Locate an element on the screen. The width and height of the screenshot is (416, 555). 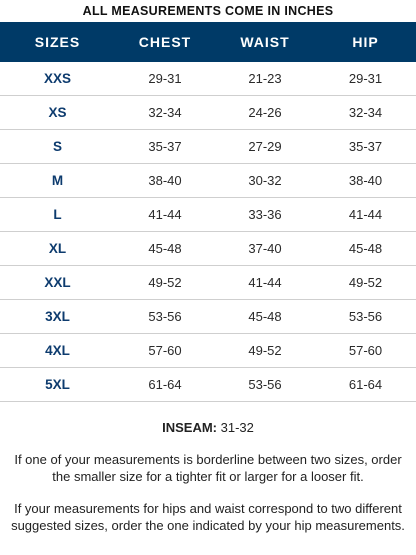
chest-cell: 35-37 is located at coordinates (165, 146).